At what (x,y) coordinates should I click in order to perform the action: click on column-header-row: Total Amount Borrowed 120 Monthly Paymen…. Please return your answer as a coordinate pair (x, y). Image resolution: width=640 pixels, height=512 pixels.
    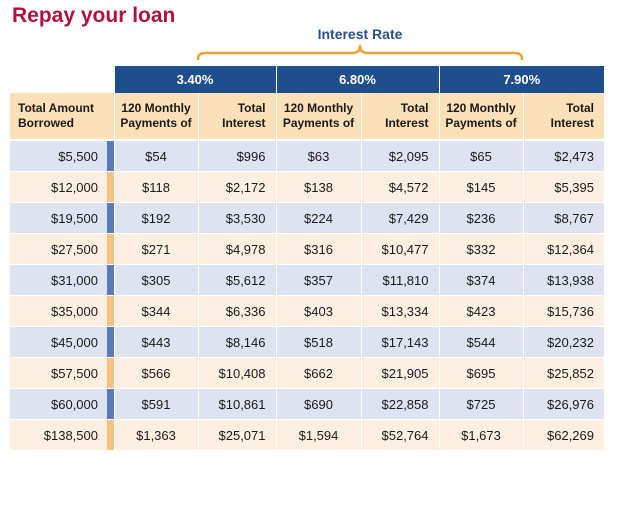
    Looking at the image, I should click on (307, 117).